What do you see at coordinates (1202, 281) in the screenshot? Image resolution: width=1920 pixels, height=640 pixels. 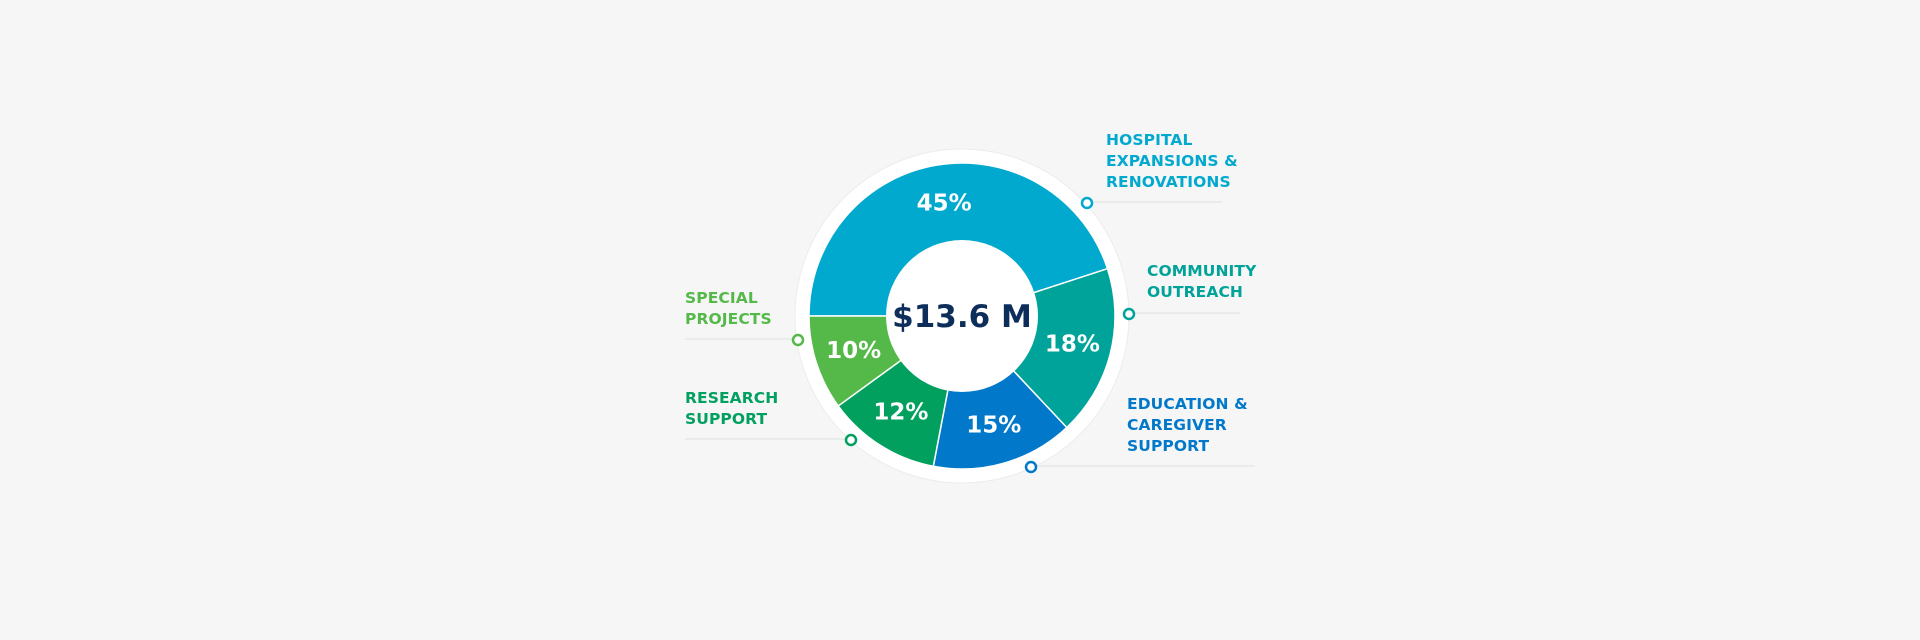 I see `callout-label-community: COMMUNITY OUTREACH` at bounding box center [1202, 281].